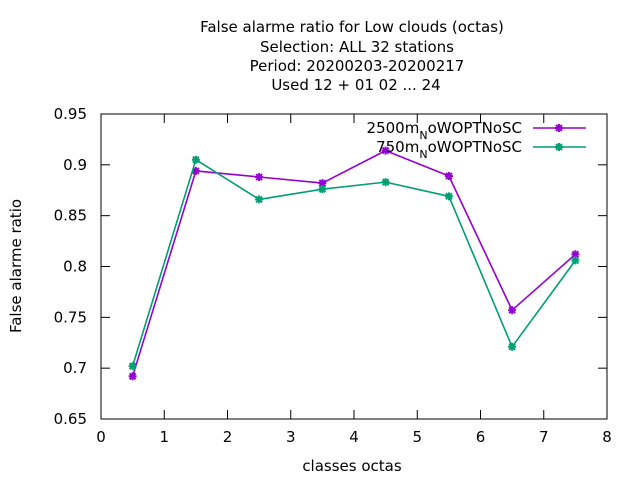 The height and width of the screenshot is (480, 640). I want to click on y-axis-label: False alarme ratio, so click(16, 266).